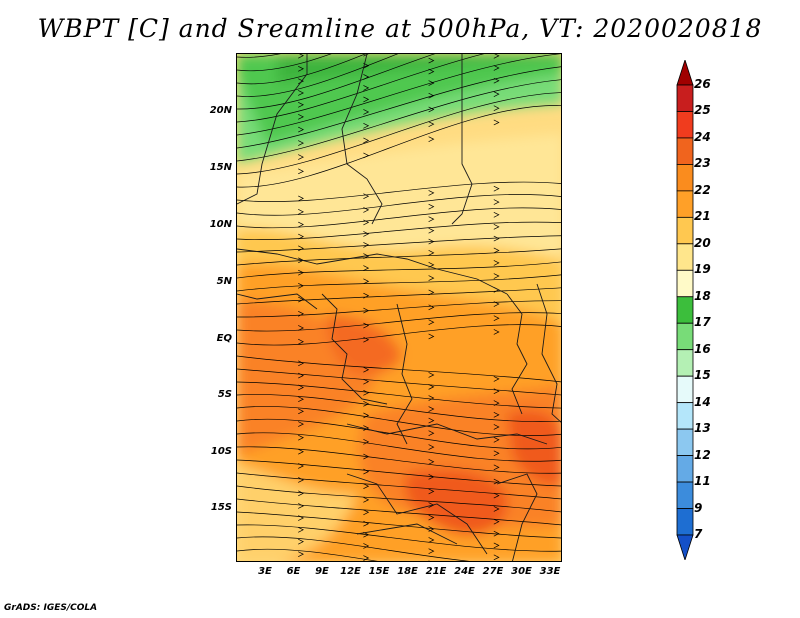 This screenshot has width=800, height=618. I want to click on footer-credit: GrADS: IGES/COLA, so click(51, 608).